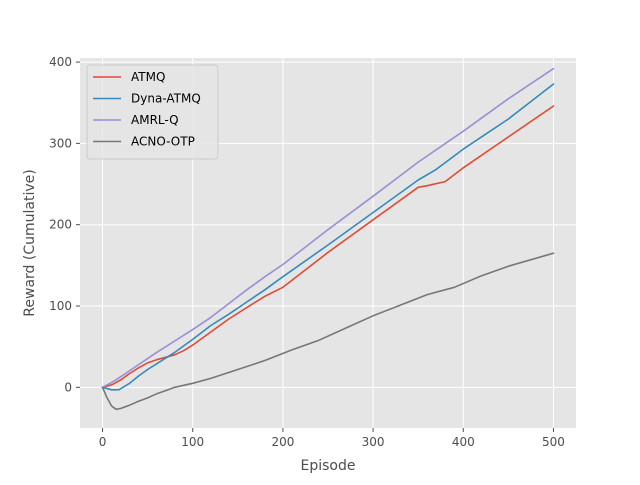  Describe the element at coordinates (166, 99) in the screenshot. I see `legend-label: Dyna-ATMQ` at that location.